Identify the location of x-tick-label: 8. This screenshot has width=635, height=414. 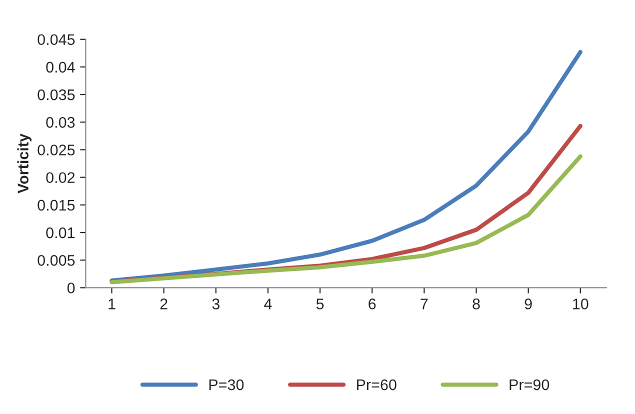
(476, 304).